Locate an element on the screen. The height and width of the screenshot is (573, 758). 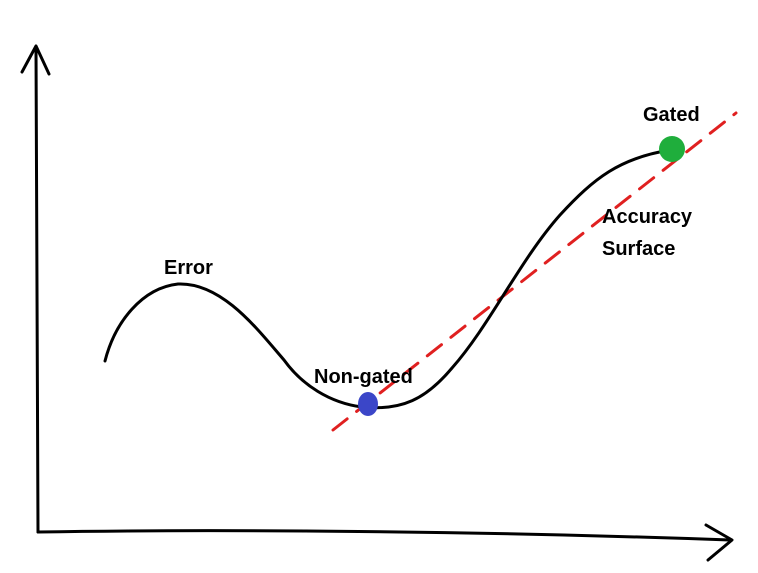
y-axis-arrow-head is located at coordinates (35, 60).